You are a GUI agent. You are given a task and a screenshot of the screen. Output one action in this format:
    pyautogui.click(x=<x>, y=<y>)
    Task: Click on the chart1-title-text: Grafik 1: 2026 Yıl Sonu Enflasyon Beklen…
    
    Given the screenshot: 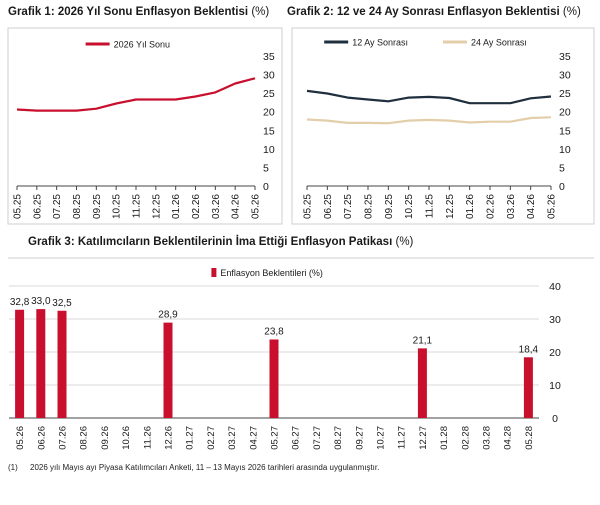 What is the action you would take?
    pyautogui.click(x=128, y=12)
    